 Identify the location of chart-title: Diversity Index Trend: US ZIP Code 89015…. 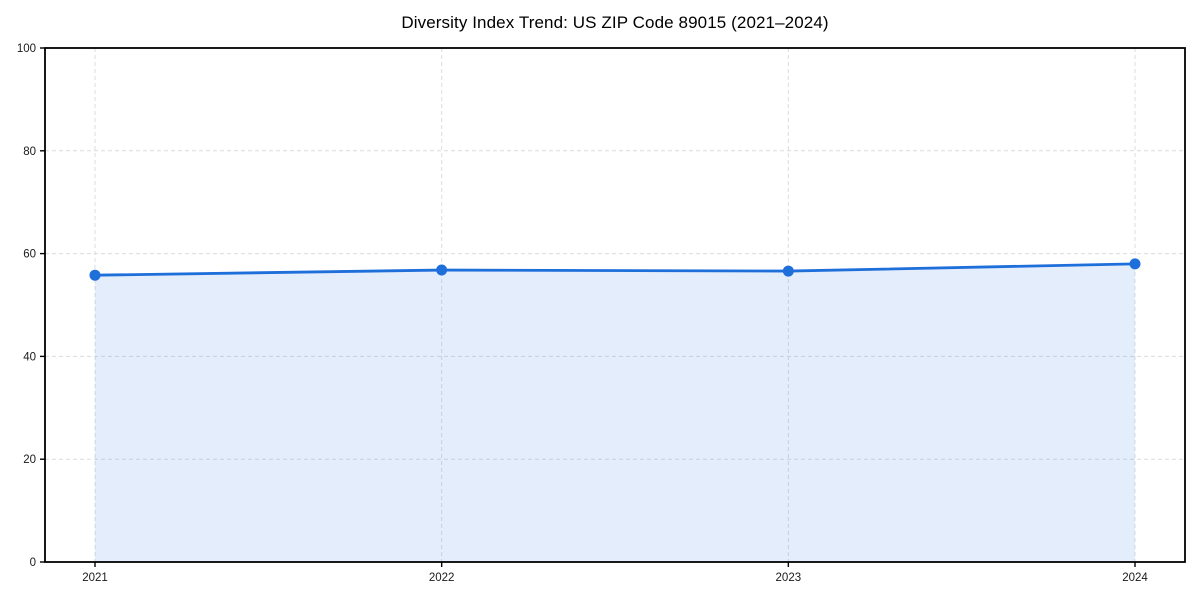
(615, 22).